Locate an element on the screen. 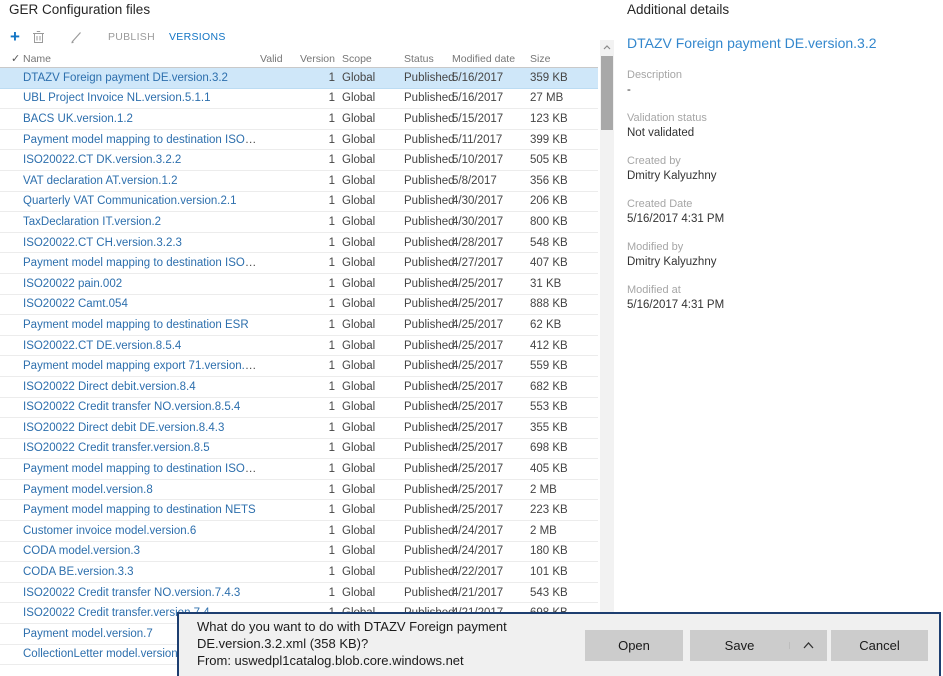 The width and height of the screenshot is (943, 676). file-name-link: CODA model.version.3 is located at coordinates (81, 551).